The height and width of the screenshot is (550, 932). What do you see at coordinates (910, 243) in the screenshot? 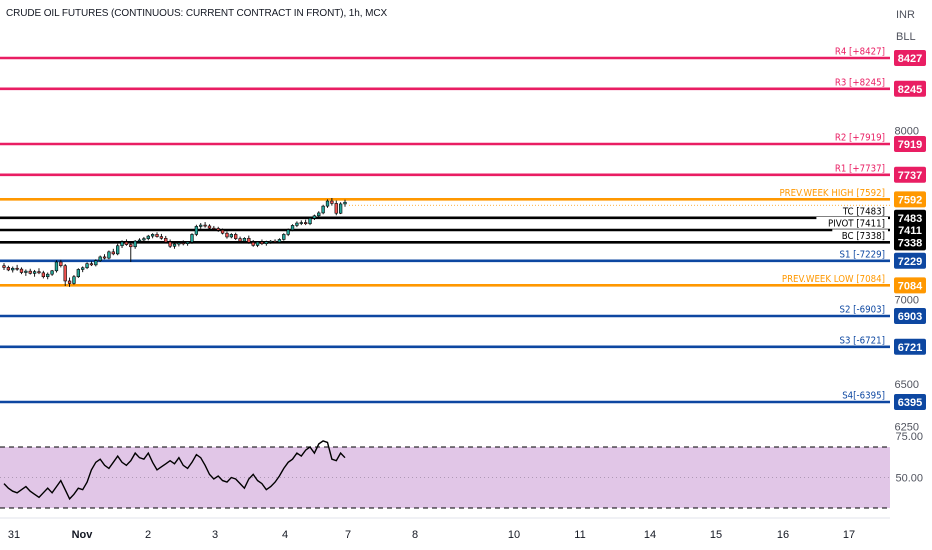
I see `level-badge-value: 7338` at bounding box center [910, 243].